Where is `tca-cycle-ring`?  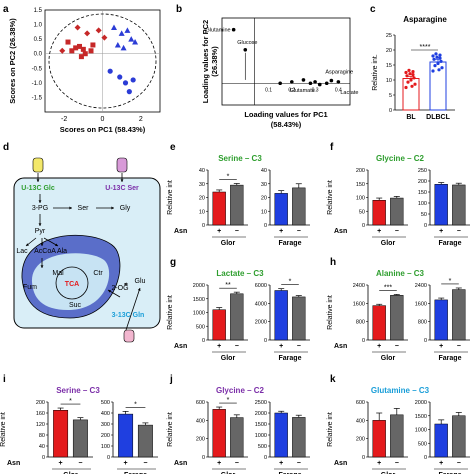
tca-cycle-ring is located at coordinates (72, 283).